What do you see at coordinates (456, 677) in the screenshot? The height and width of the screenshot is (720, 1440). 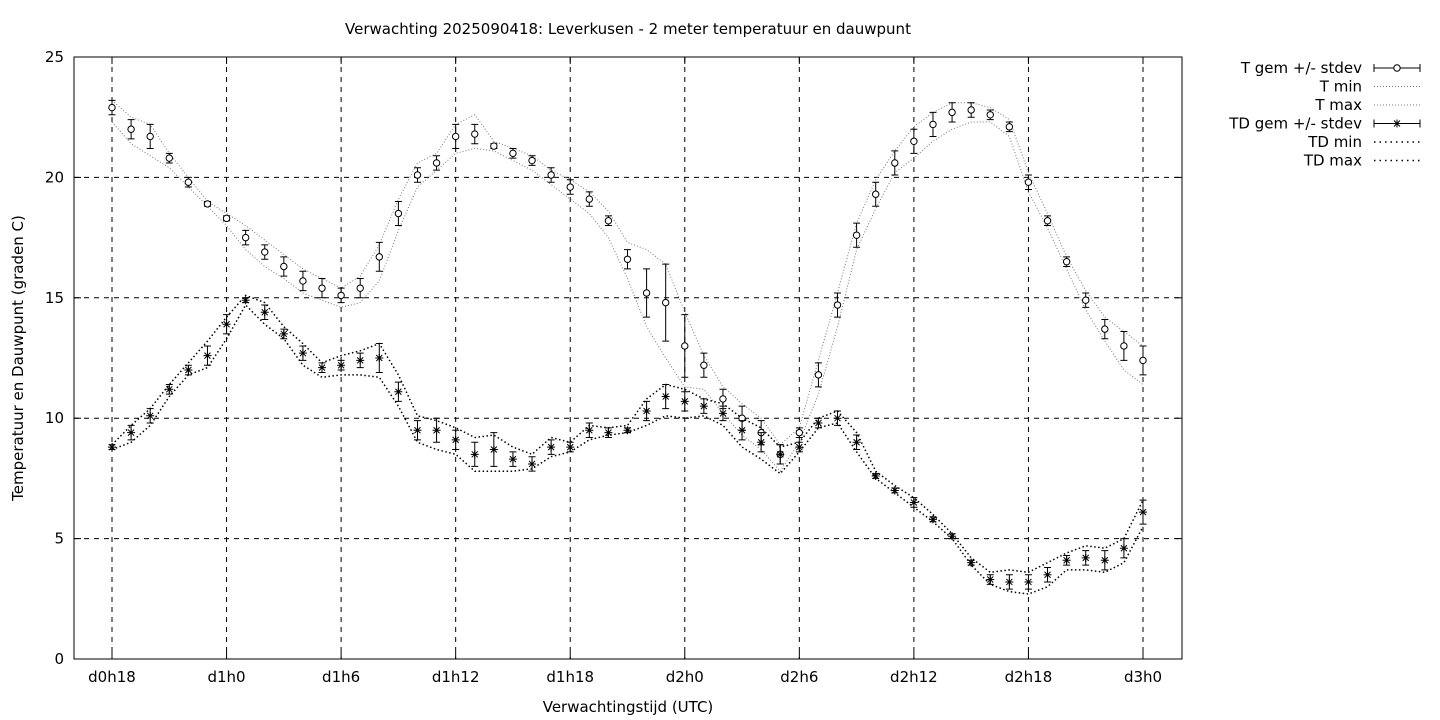 I see `x-tick-label: d1h12` at bounding box center [456, 677].